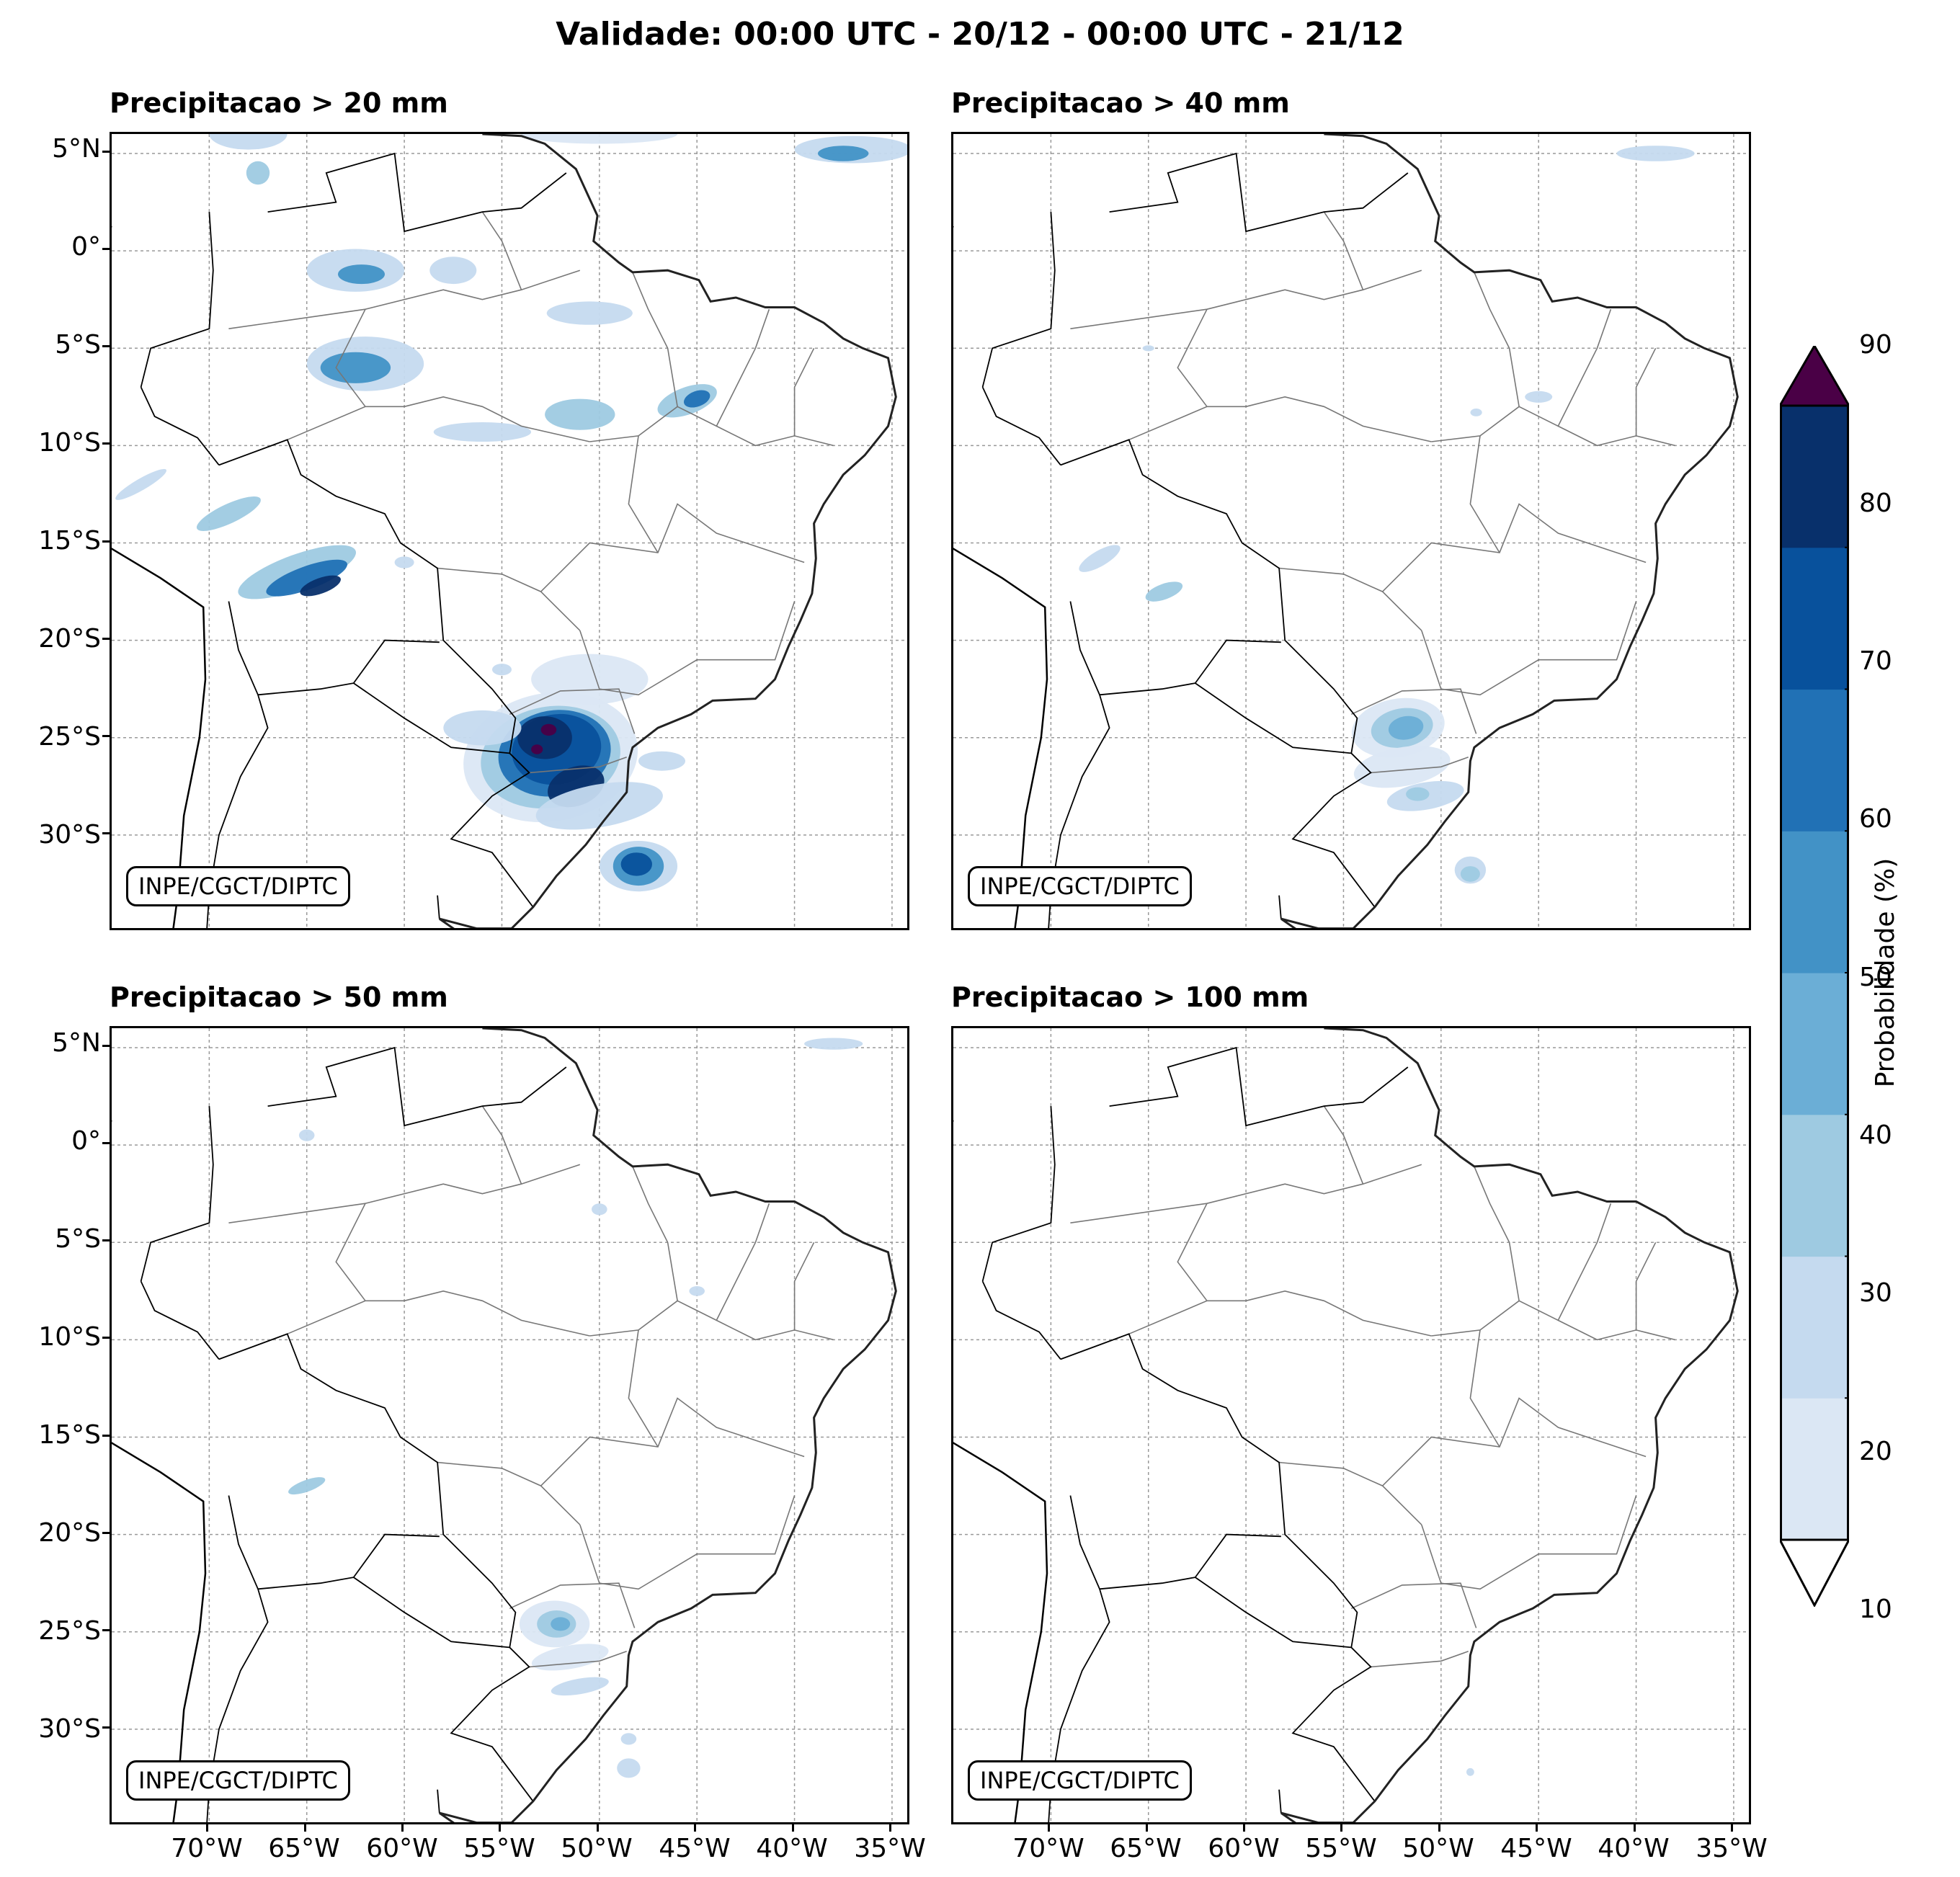 The image size is (1960, 1877). Describe the element at coordinates (1875, 661) in the screenshot. I see `colorbar-tick-label: 70` at that location.